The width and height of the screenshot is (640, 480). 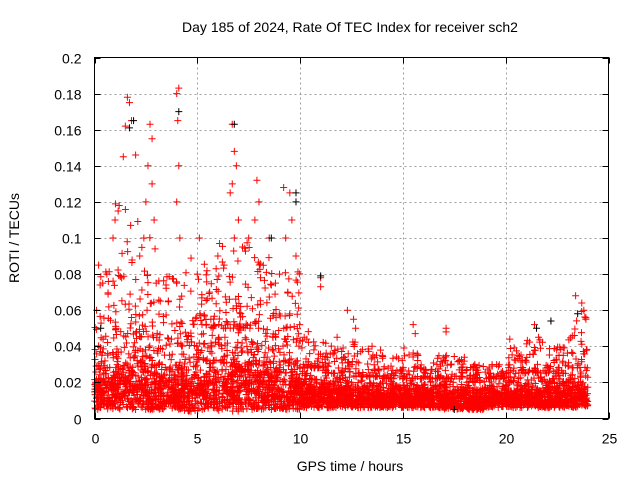 What do you see at coordinates (198, 439) in the screenshot?
I see `x-tick-label: 5` at bounding box center [198, 439].